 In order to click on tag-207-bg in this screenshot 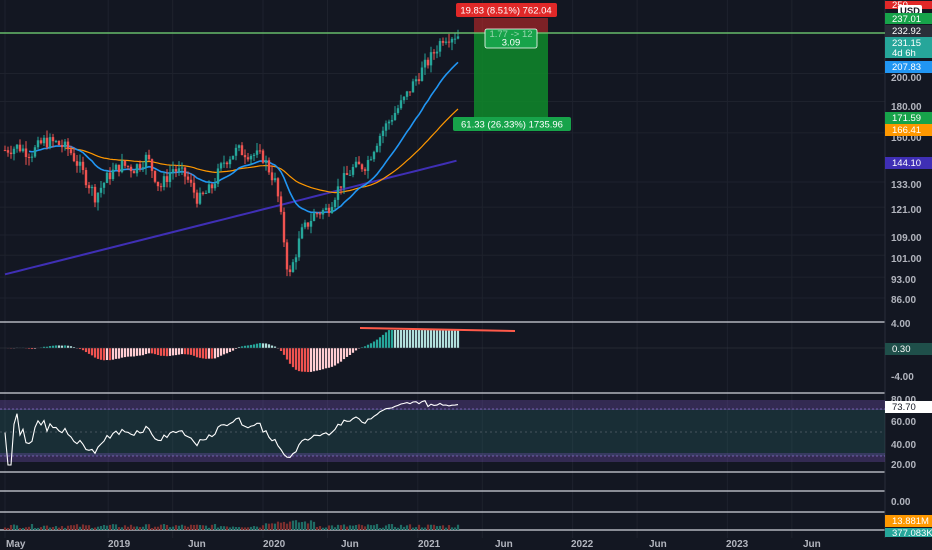, I will do `click(908, 67)`.